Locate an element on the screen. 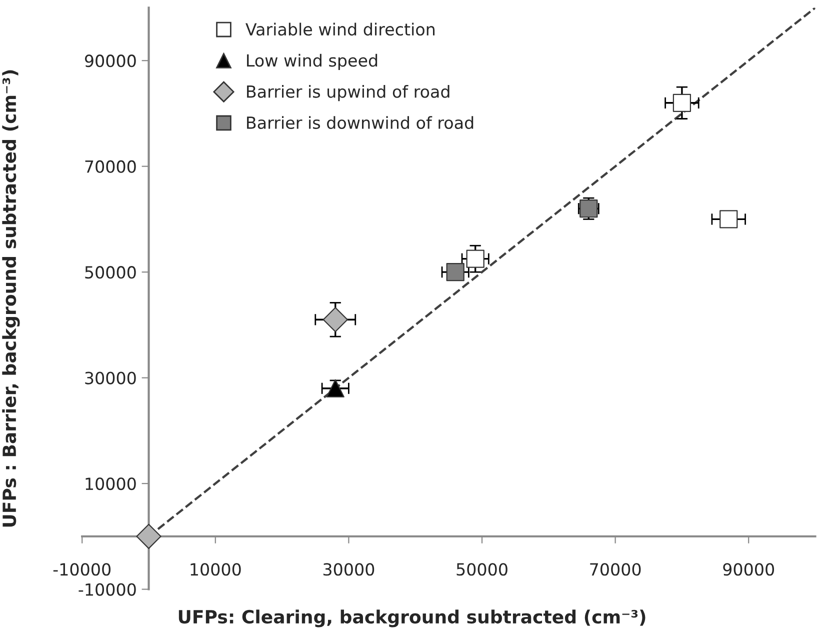 Image resolution: width=821 pixels, height=644 pixels. y-tick-label: 50000 is located at coordinates (110, 272).